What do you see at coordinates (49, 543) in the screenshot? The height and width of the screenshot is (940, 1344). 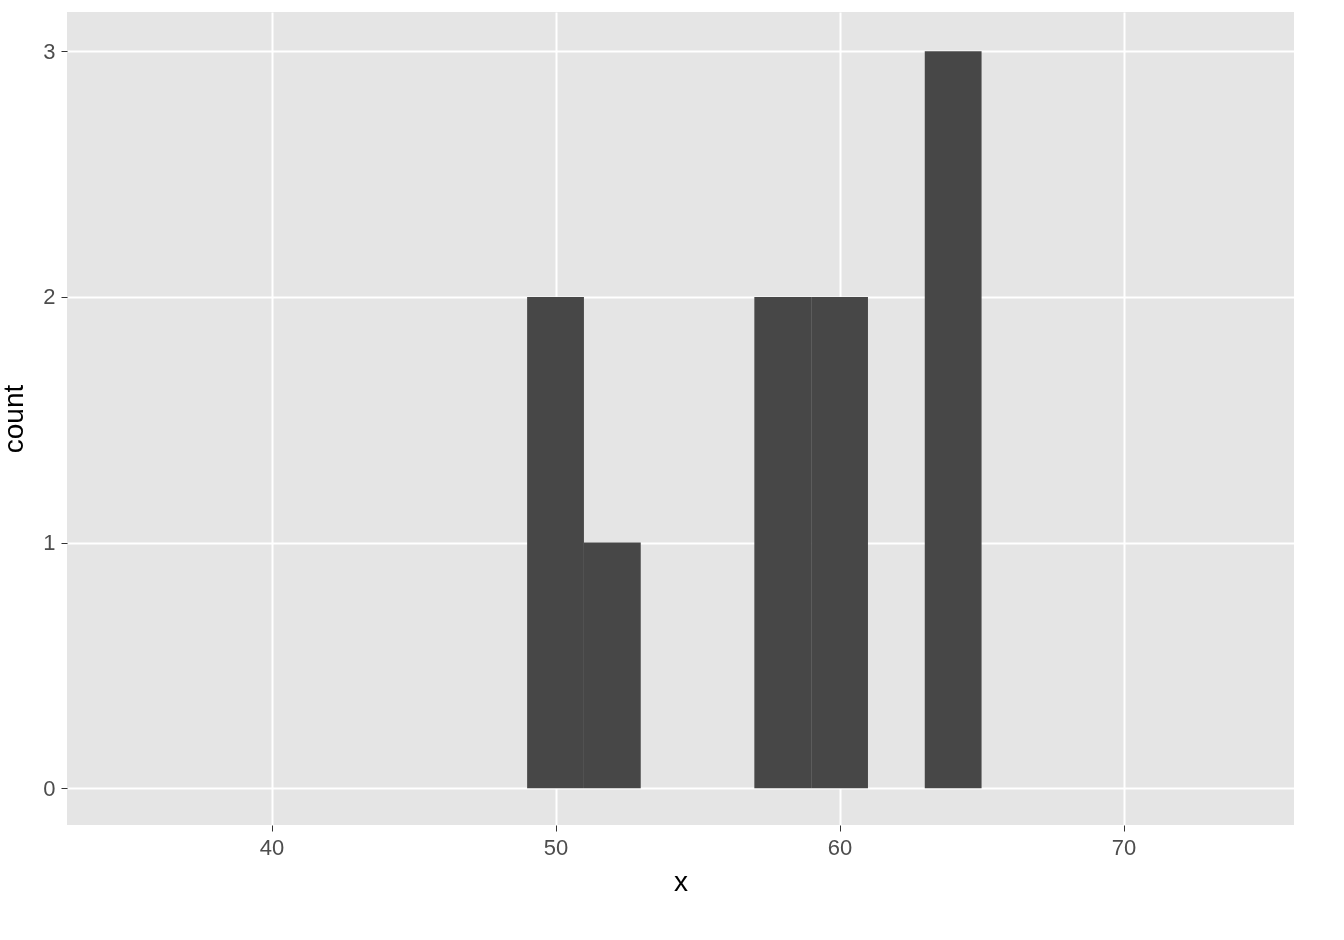 I see `y-tick-label: 1` at bounding box center [49, 543].